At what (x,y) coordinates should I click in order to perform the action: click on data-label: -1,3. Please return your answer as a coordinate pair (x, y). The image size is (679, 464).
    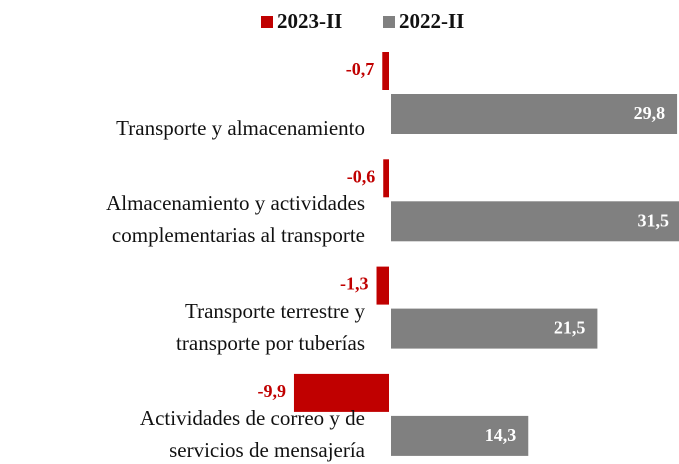
    Looking at the image, I should click on (354, 284).